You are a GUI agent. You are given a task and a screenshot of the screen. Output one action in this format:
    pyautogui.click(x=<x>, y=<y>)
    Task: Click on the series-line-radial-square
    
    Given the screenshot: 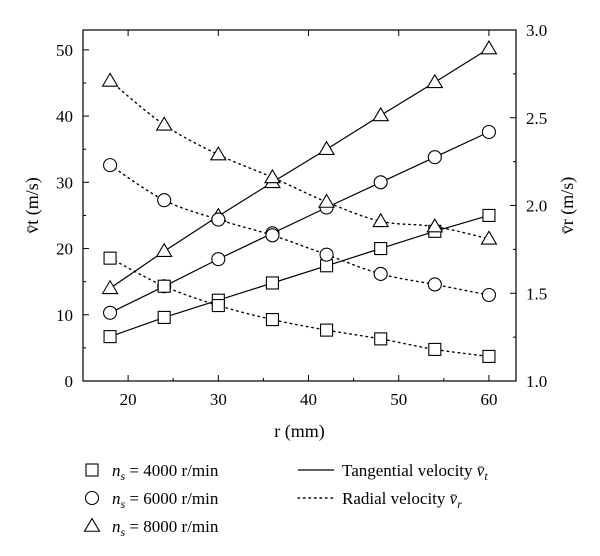 What is the action you would take?
    pyautogui.click(x=299, y=307)
    